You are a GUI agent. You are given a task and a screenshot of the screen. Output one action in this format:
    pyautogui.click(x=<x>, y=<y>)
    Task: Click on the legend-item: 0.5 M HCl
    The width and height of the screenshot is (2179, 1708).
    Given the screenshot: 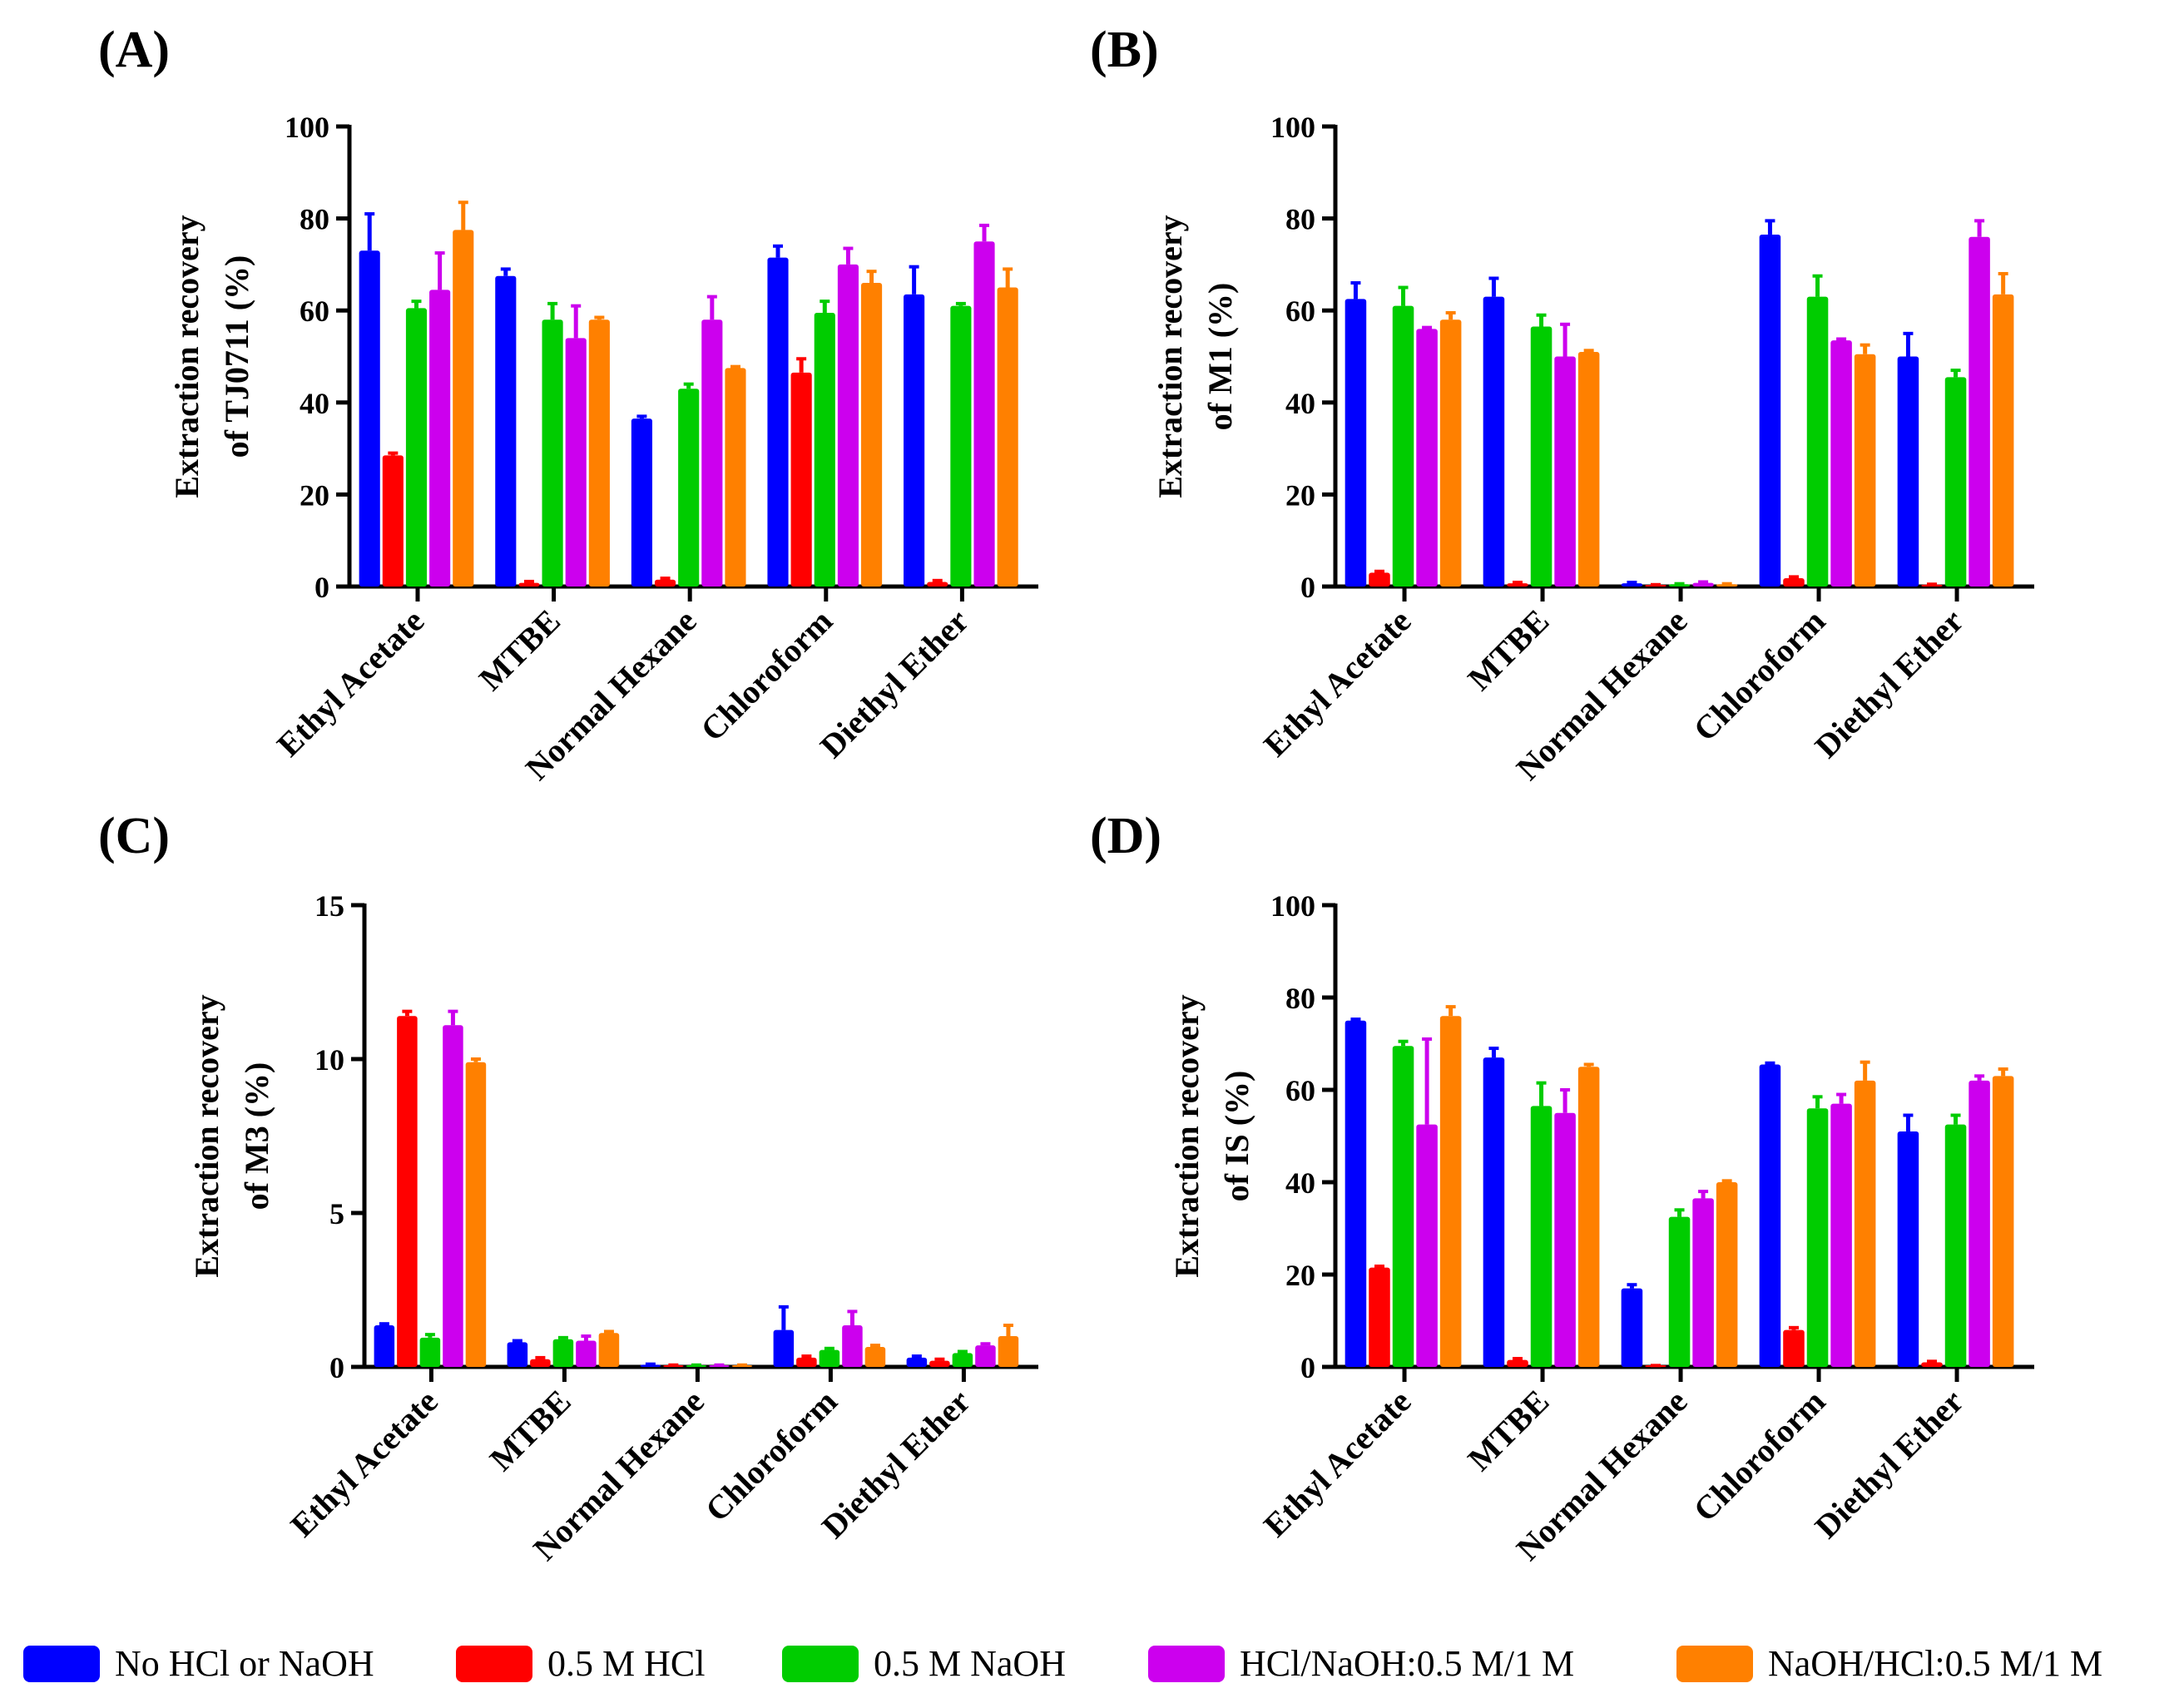 What is the action you would take?
    pyautogui.click(x=580, y=1663)
    